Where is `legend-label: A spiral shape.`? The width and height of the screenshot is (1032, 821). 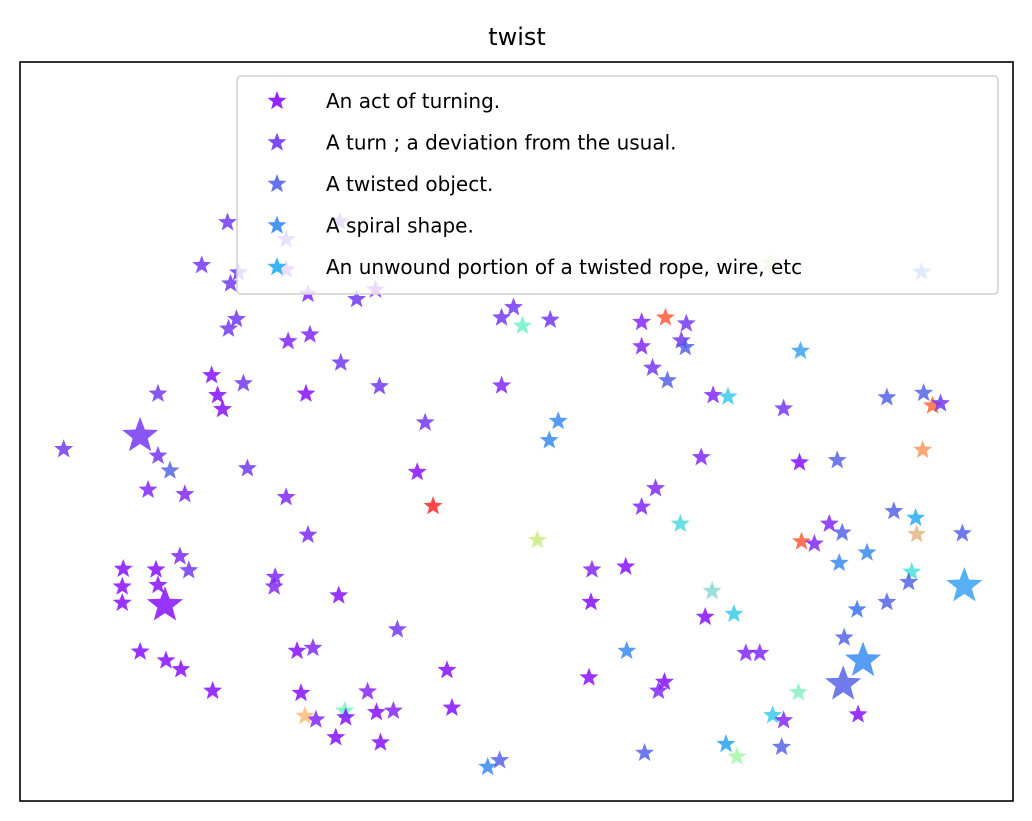
legend-label: A spiral shape. is located at coordinates (400, 226).